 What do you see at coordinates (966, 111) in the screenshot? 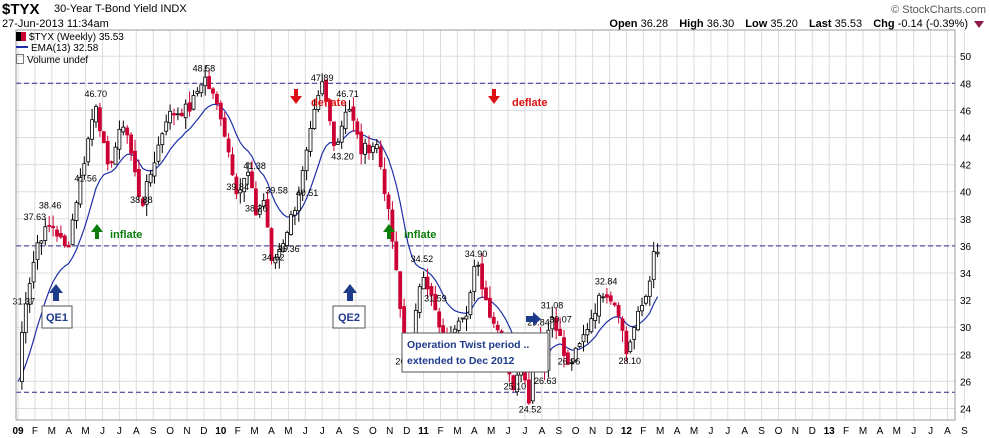
I see `y-tick-label: 46` at bounding box center [966, 111].